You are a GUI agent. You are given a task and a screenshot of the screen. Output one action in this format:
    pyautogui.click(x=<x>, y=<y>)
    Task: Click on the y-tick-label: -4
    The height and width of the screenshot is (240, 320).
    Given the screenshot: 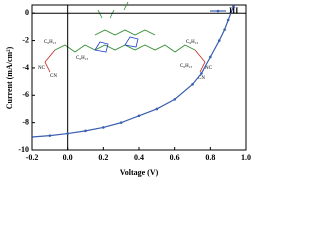 What is the action you would take?
    pyautogui.click(x=25, y=67)
    